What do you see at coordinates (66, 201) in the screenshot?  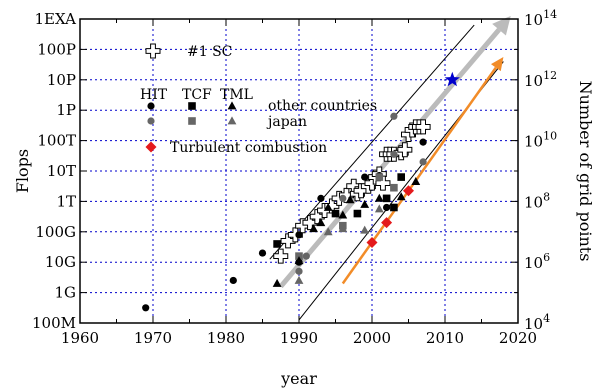 I see `y-tick-label: 1T` at bounding box center [66, 201].